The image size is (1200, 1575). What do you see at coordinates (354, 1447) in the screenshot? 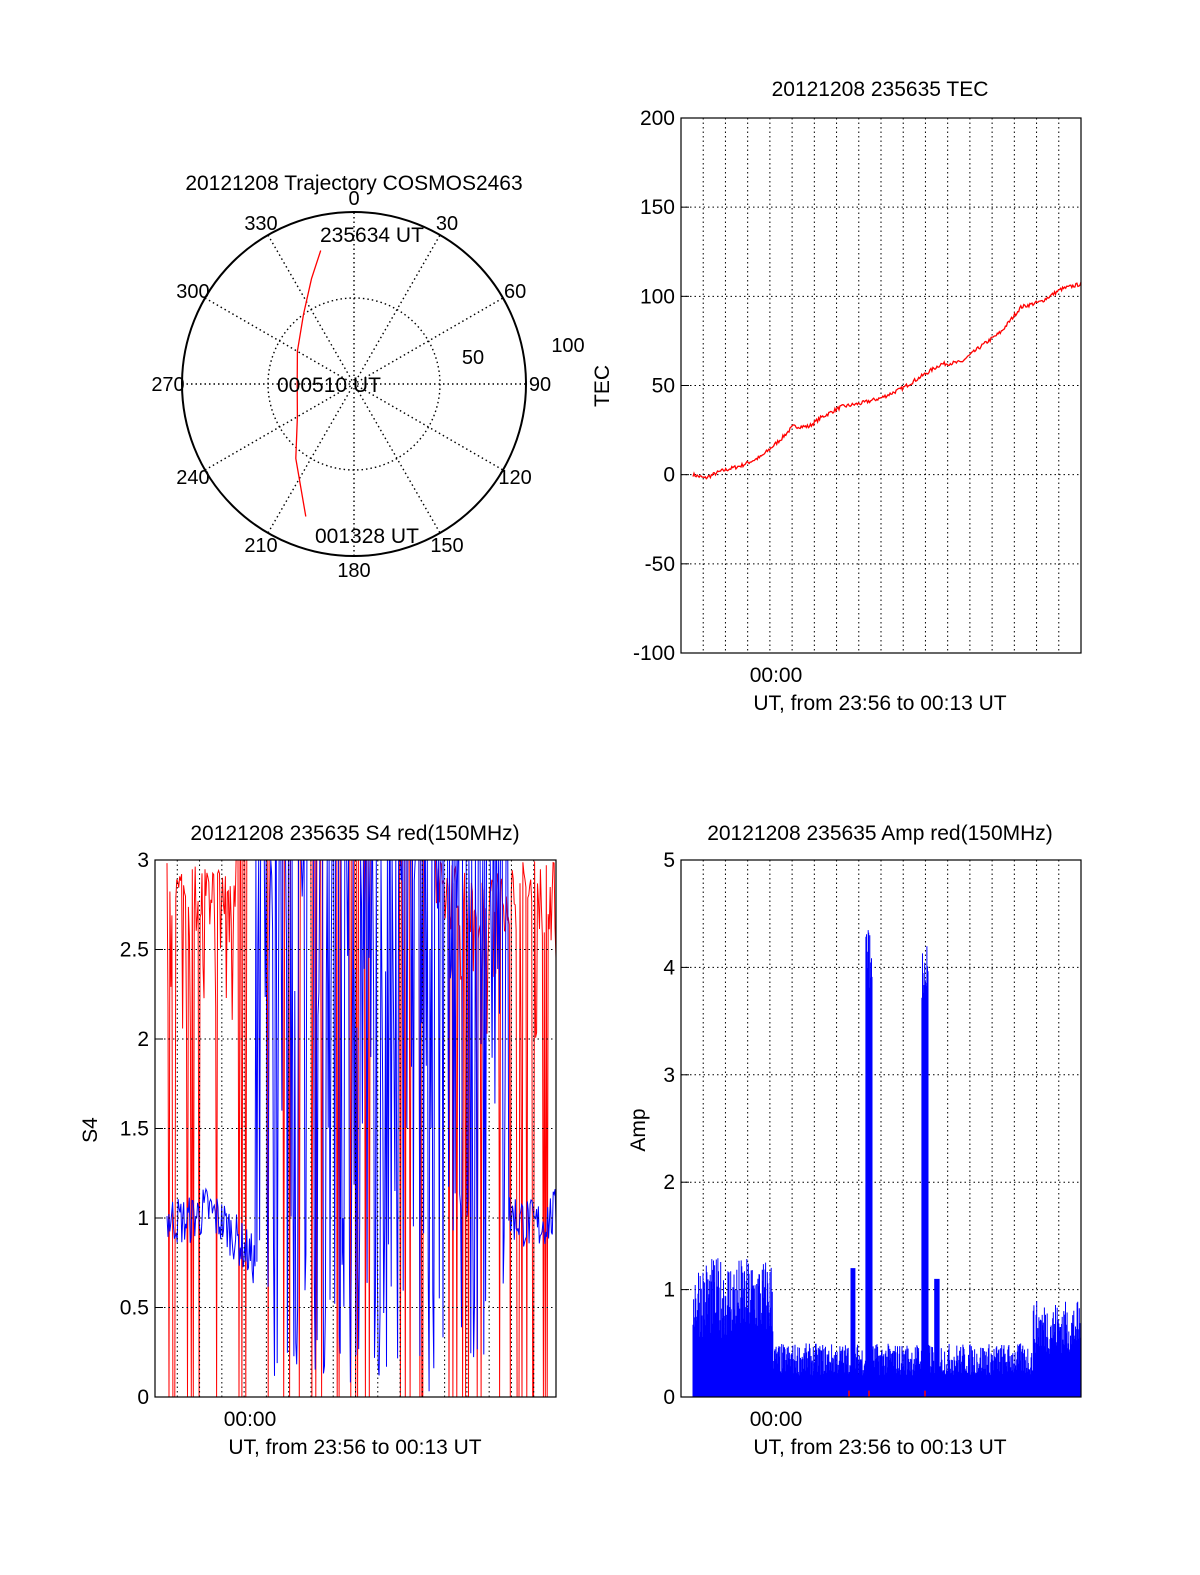
I see `s4-x-axis-label: UT, from 23:56 to 00:13 UT` at bounding box center [354, 1447].